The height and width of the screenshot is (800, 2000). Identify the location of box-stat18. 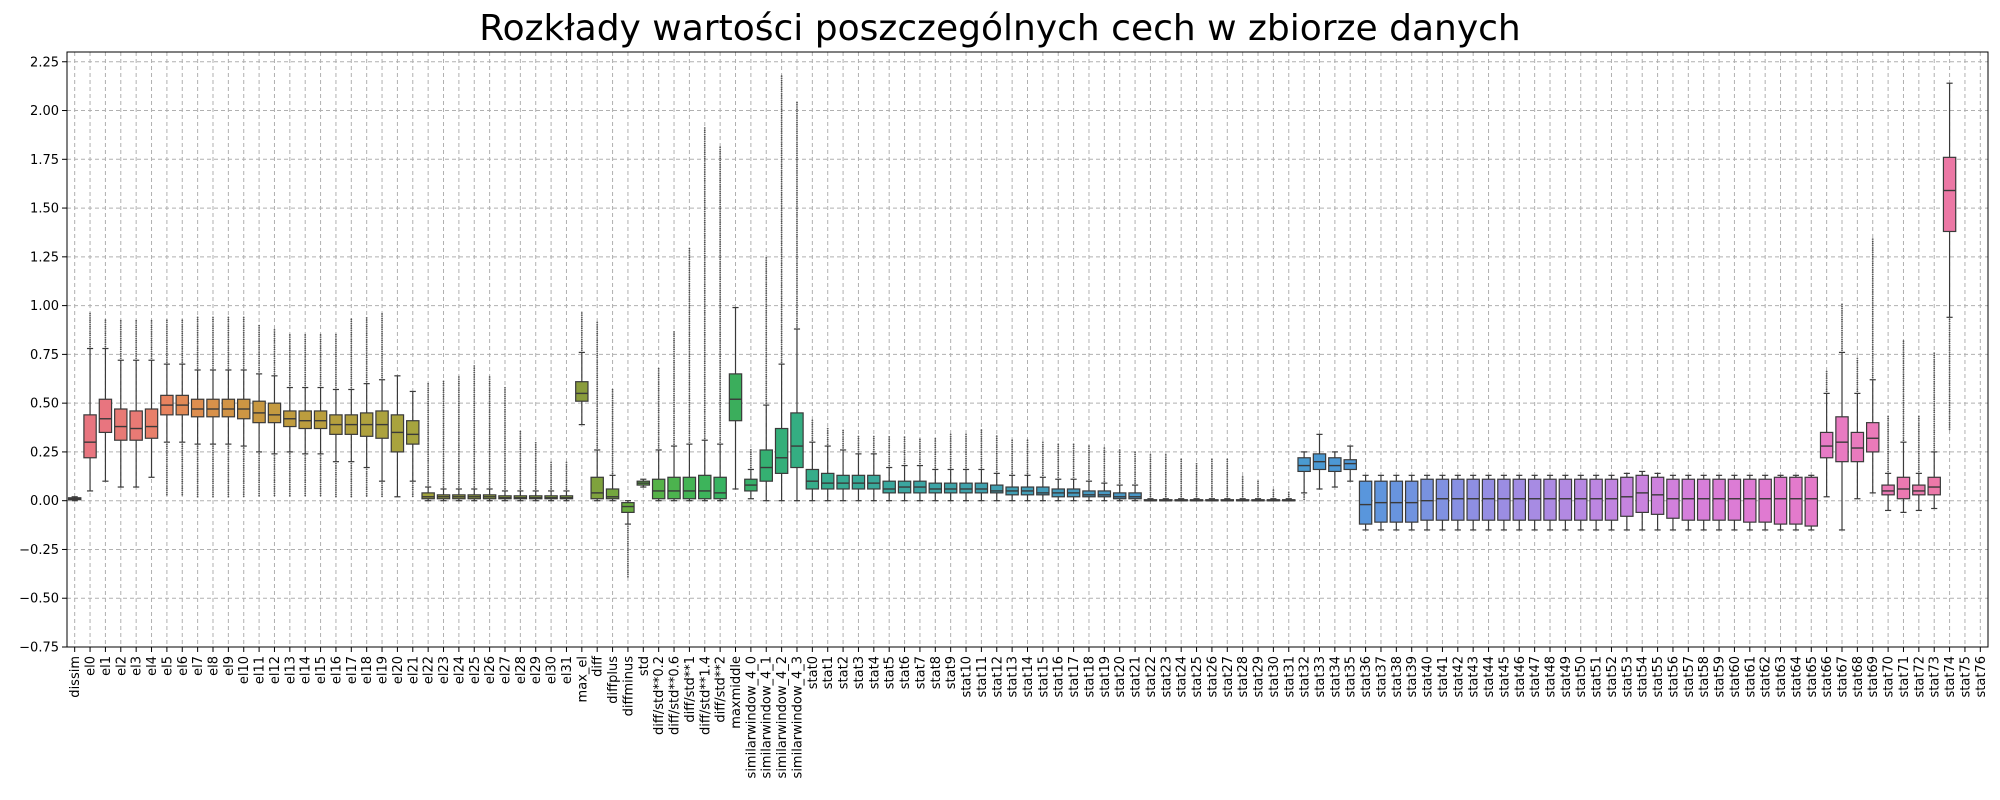
(1089, 473).